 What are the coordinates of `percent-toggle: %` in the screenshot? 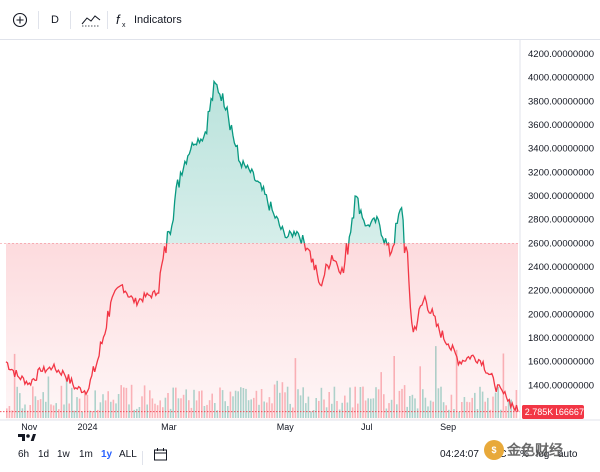 It's located at (524, 454).